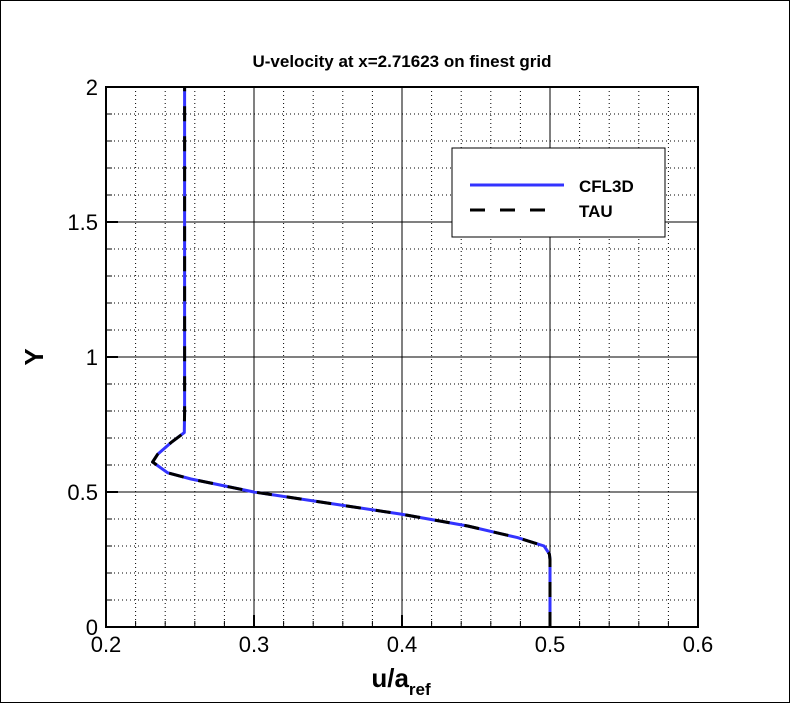 The height and width of the screenshot is (703, 790). Describe the element at coordinates (390, 678) in the screenshot. I see `x-axis-label-main: u/a` at that location.